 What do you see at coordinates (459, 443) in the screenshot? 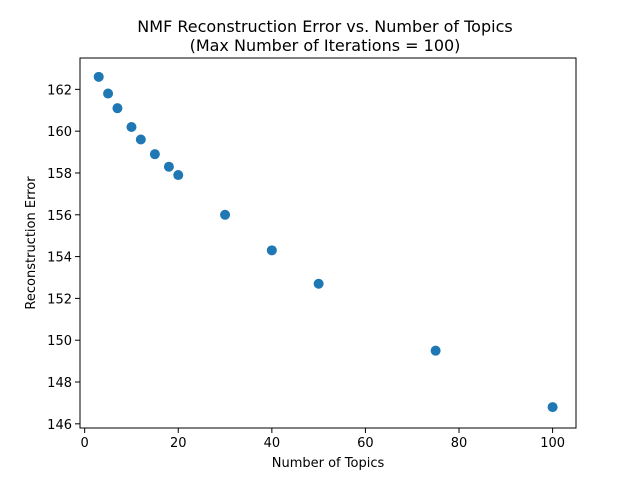
I see `x-tick-label: 80` at bounding box center [459, 443].